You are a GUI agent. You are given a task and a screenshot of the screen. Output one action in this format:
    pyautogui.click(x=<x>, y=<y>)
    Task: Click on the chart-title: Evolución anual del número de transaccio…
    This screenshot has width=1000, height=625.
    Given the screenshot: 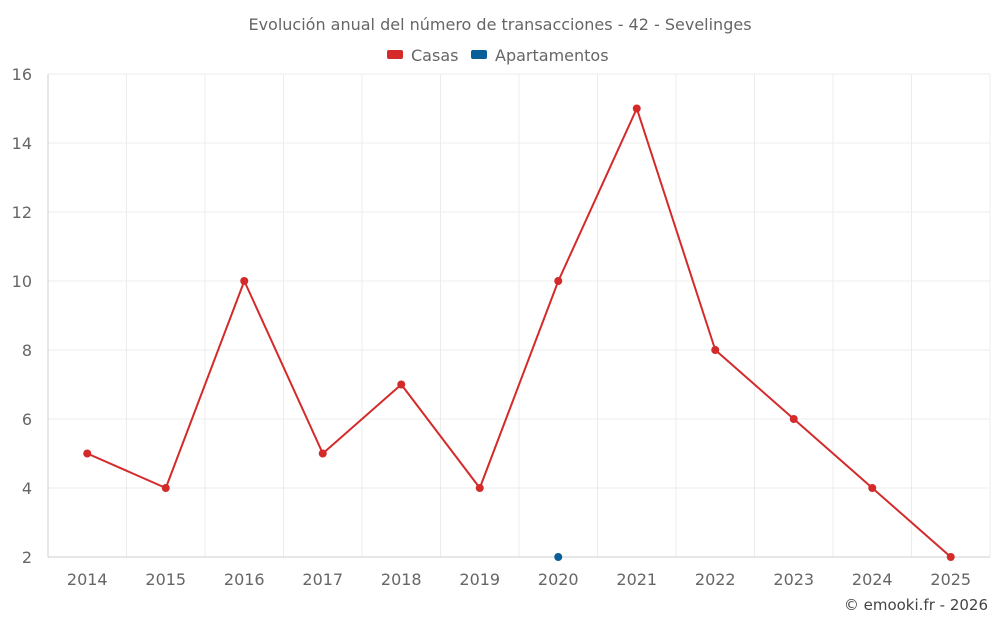 What is the action you would take?
    pyautogui.click(x=499, y=24)
    